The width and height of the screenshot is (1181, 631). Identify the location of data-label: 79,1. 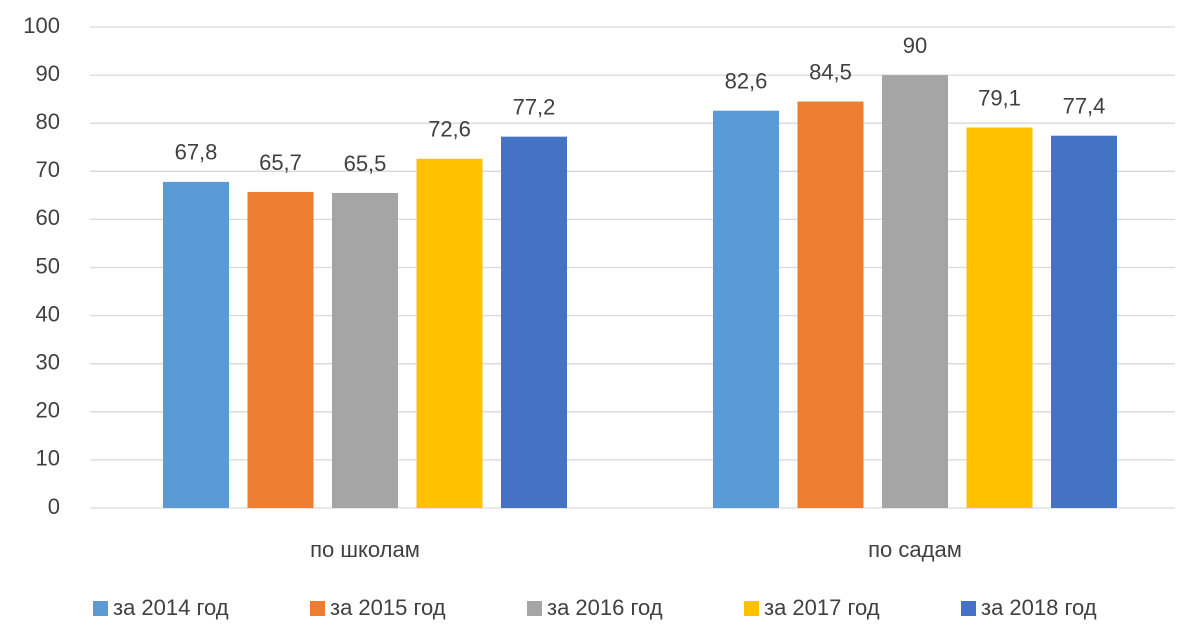
(999, 97).